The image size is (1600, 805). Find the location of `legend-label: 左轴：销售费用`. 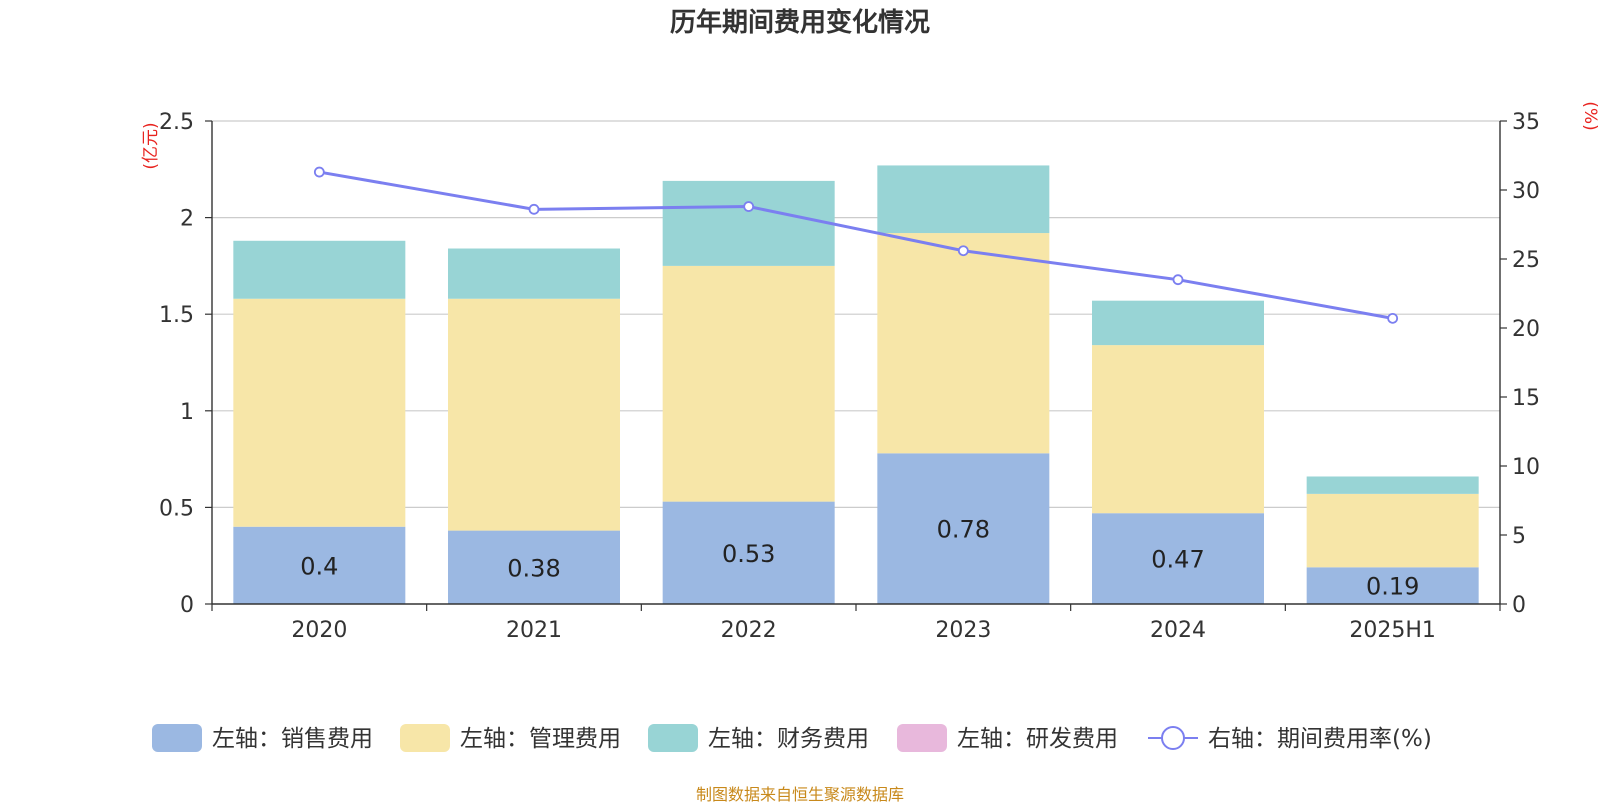

legend-label: 左轴：销售费用 is located at coordinates (292, 739).